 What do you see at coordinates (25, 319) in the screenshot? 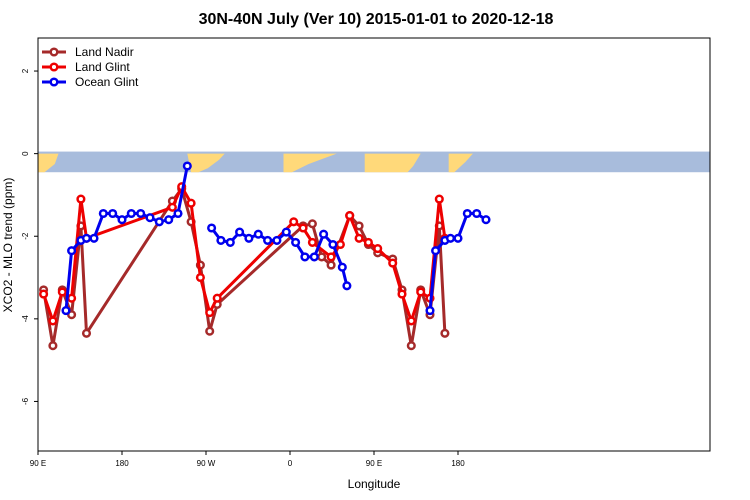
I see `y-tick-label: -4` at bounding box center [25, 319].